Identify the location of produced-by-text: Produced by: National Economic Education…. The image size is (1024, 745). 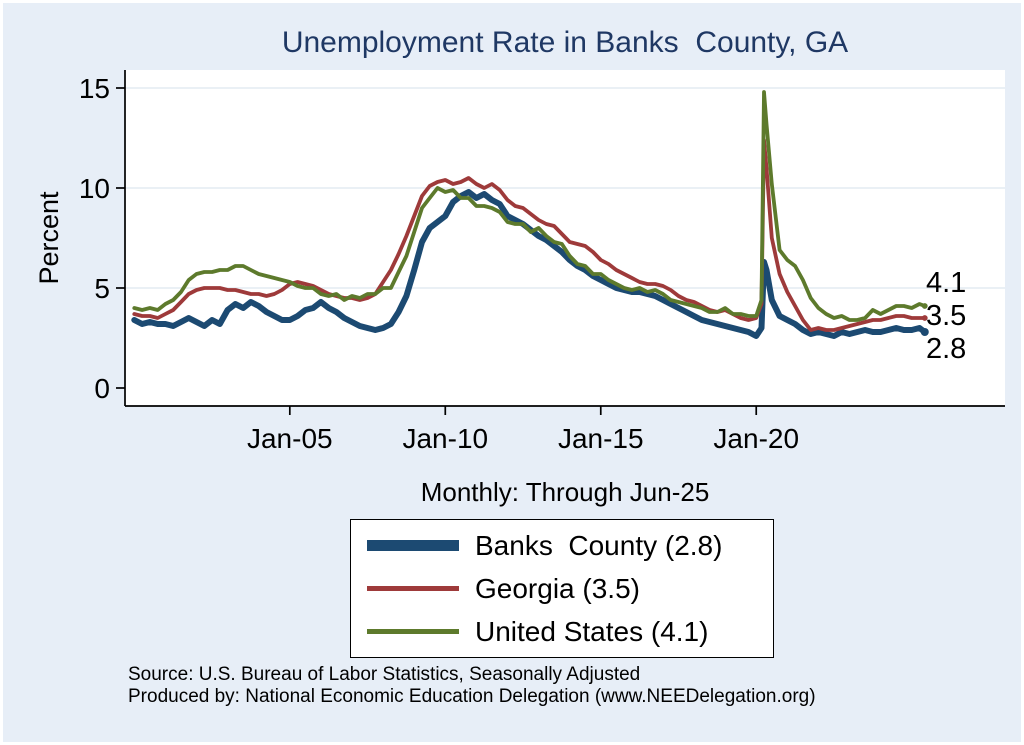
(472, 696).